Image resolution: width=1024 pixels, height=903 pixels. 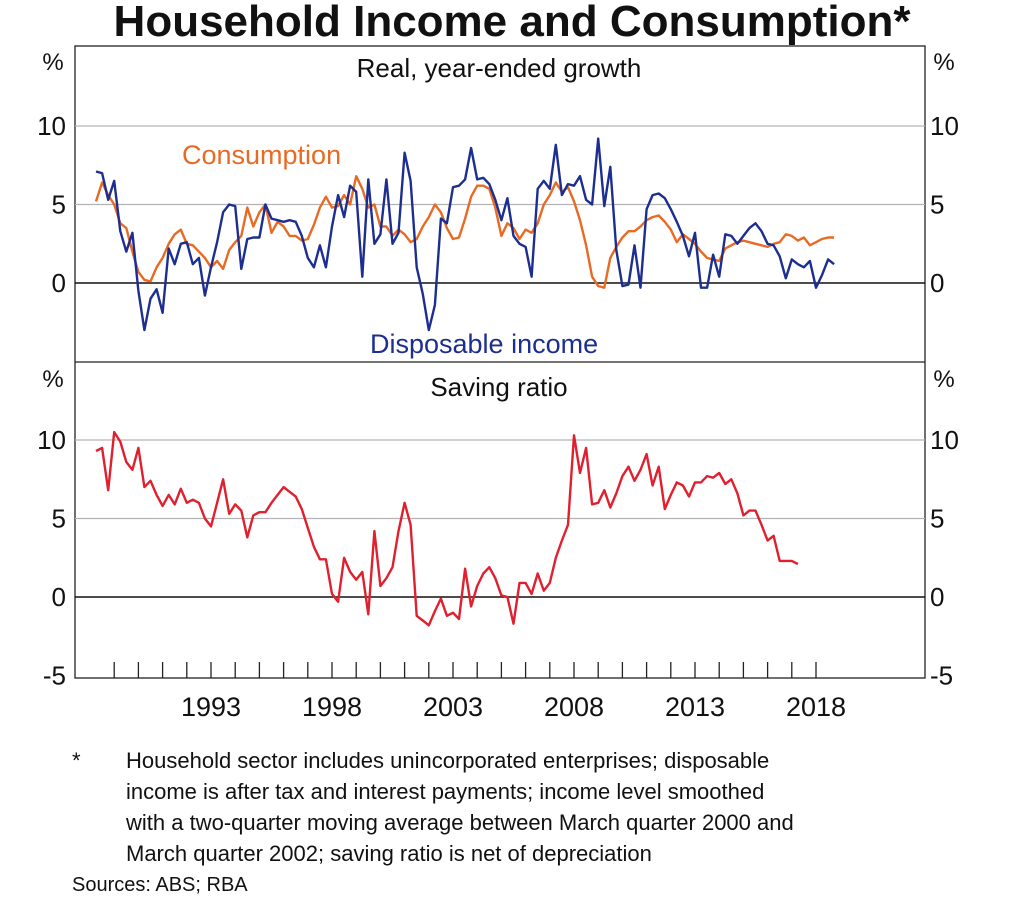 What do you see at coordinates (261, 155) in the screenshot?
I see `consumption-annotation: Consumption` at bounding box center [261, 155].